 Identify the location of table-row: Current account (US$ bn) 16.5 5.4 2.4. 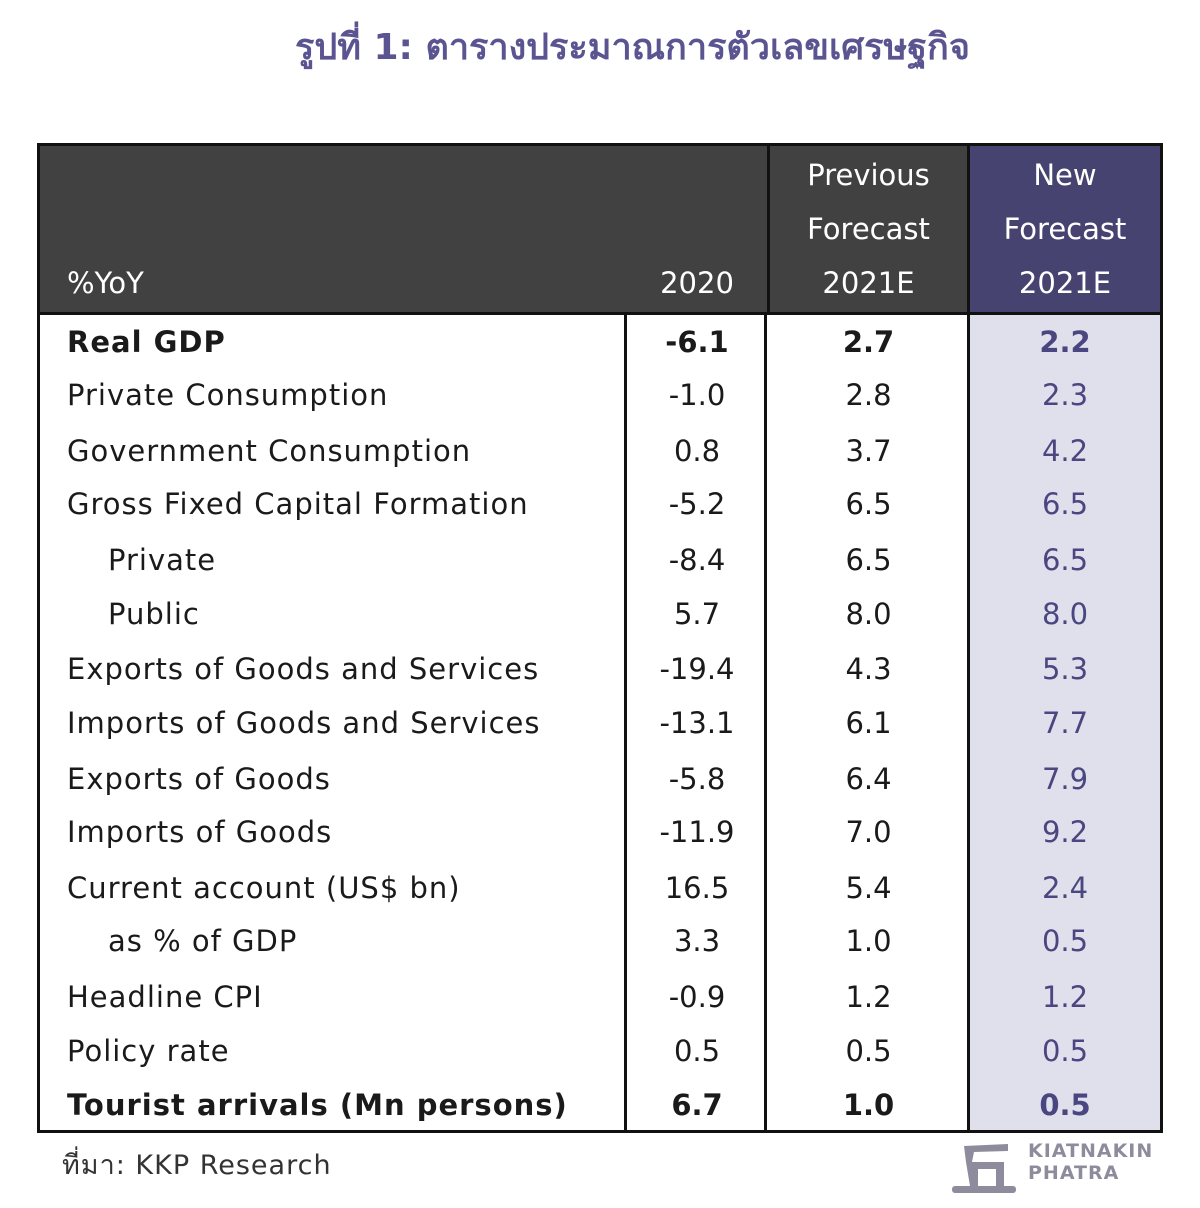
(600, 888).